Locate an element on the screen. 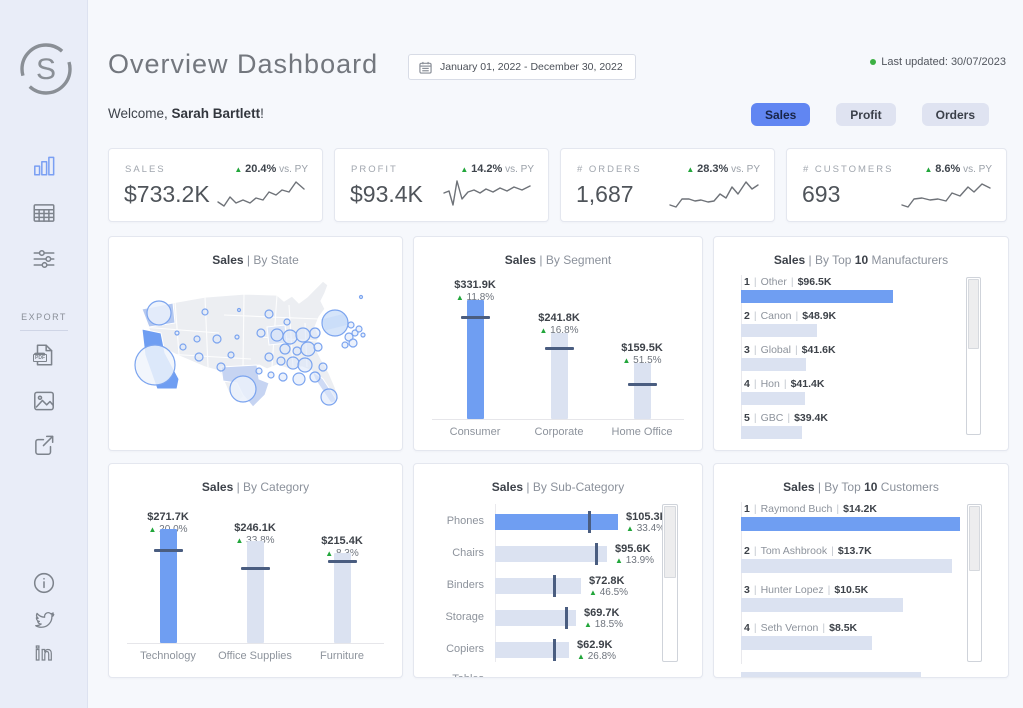  kpi-delta: ▲ 20.4% vs. PY is located at coordinates (271, 169).